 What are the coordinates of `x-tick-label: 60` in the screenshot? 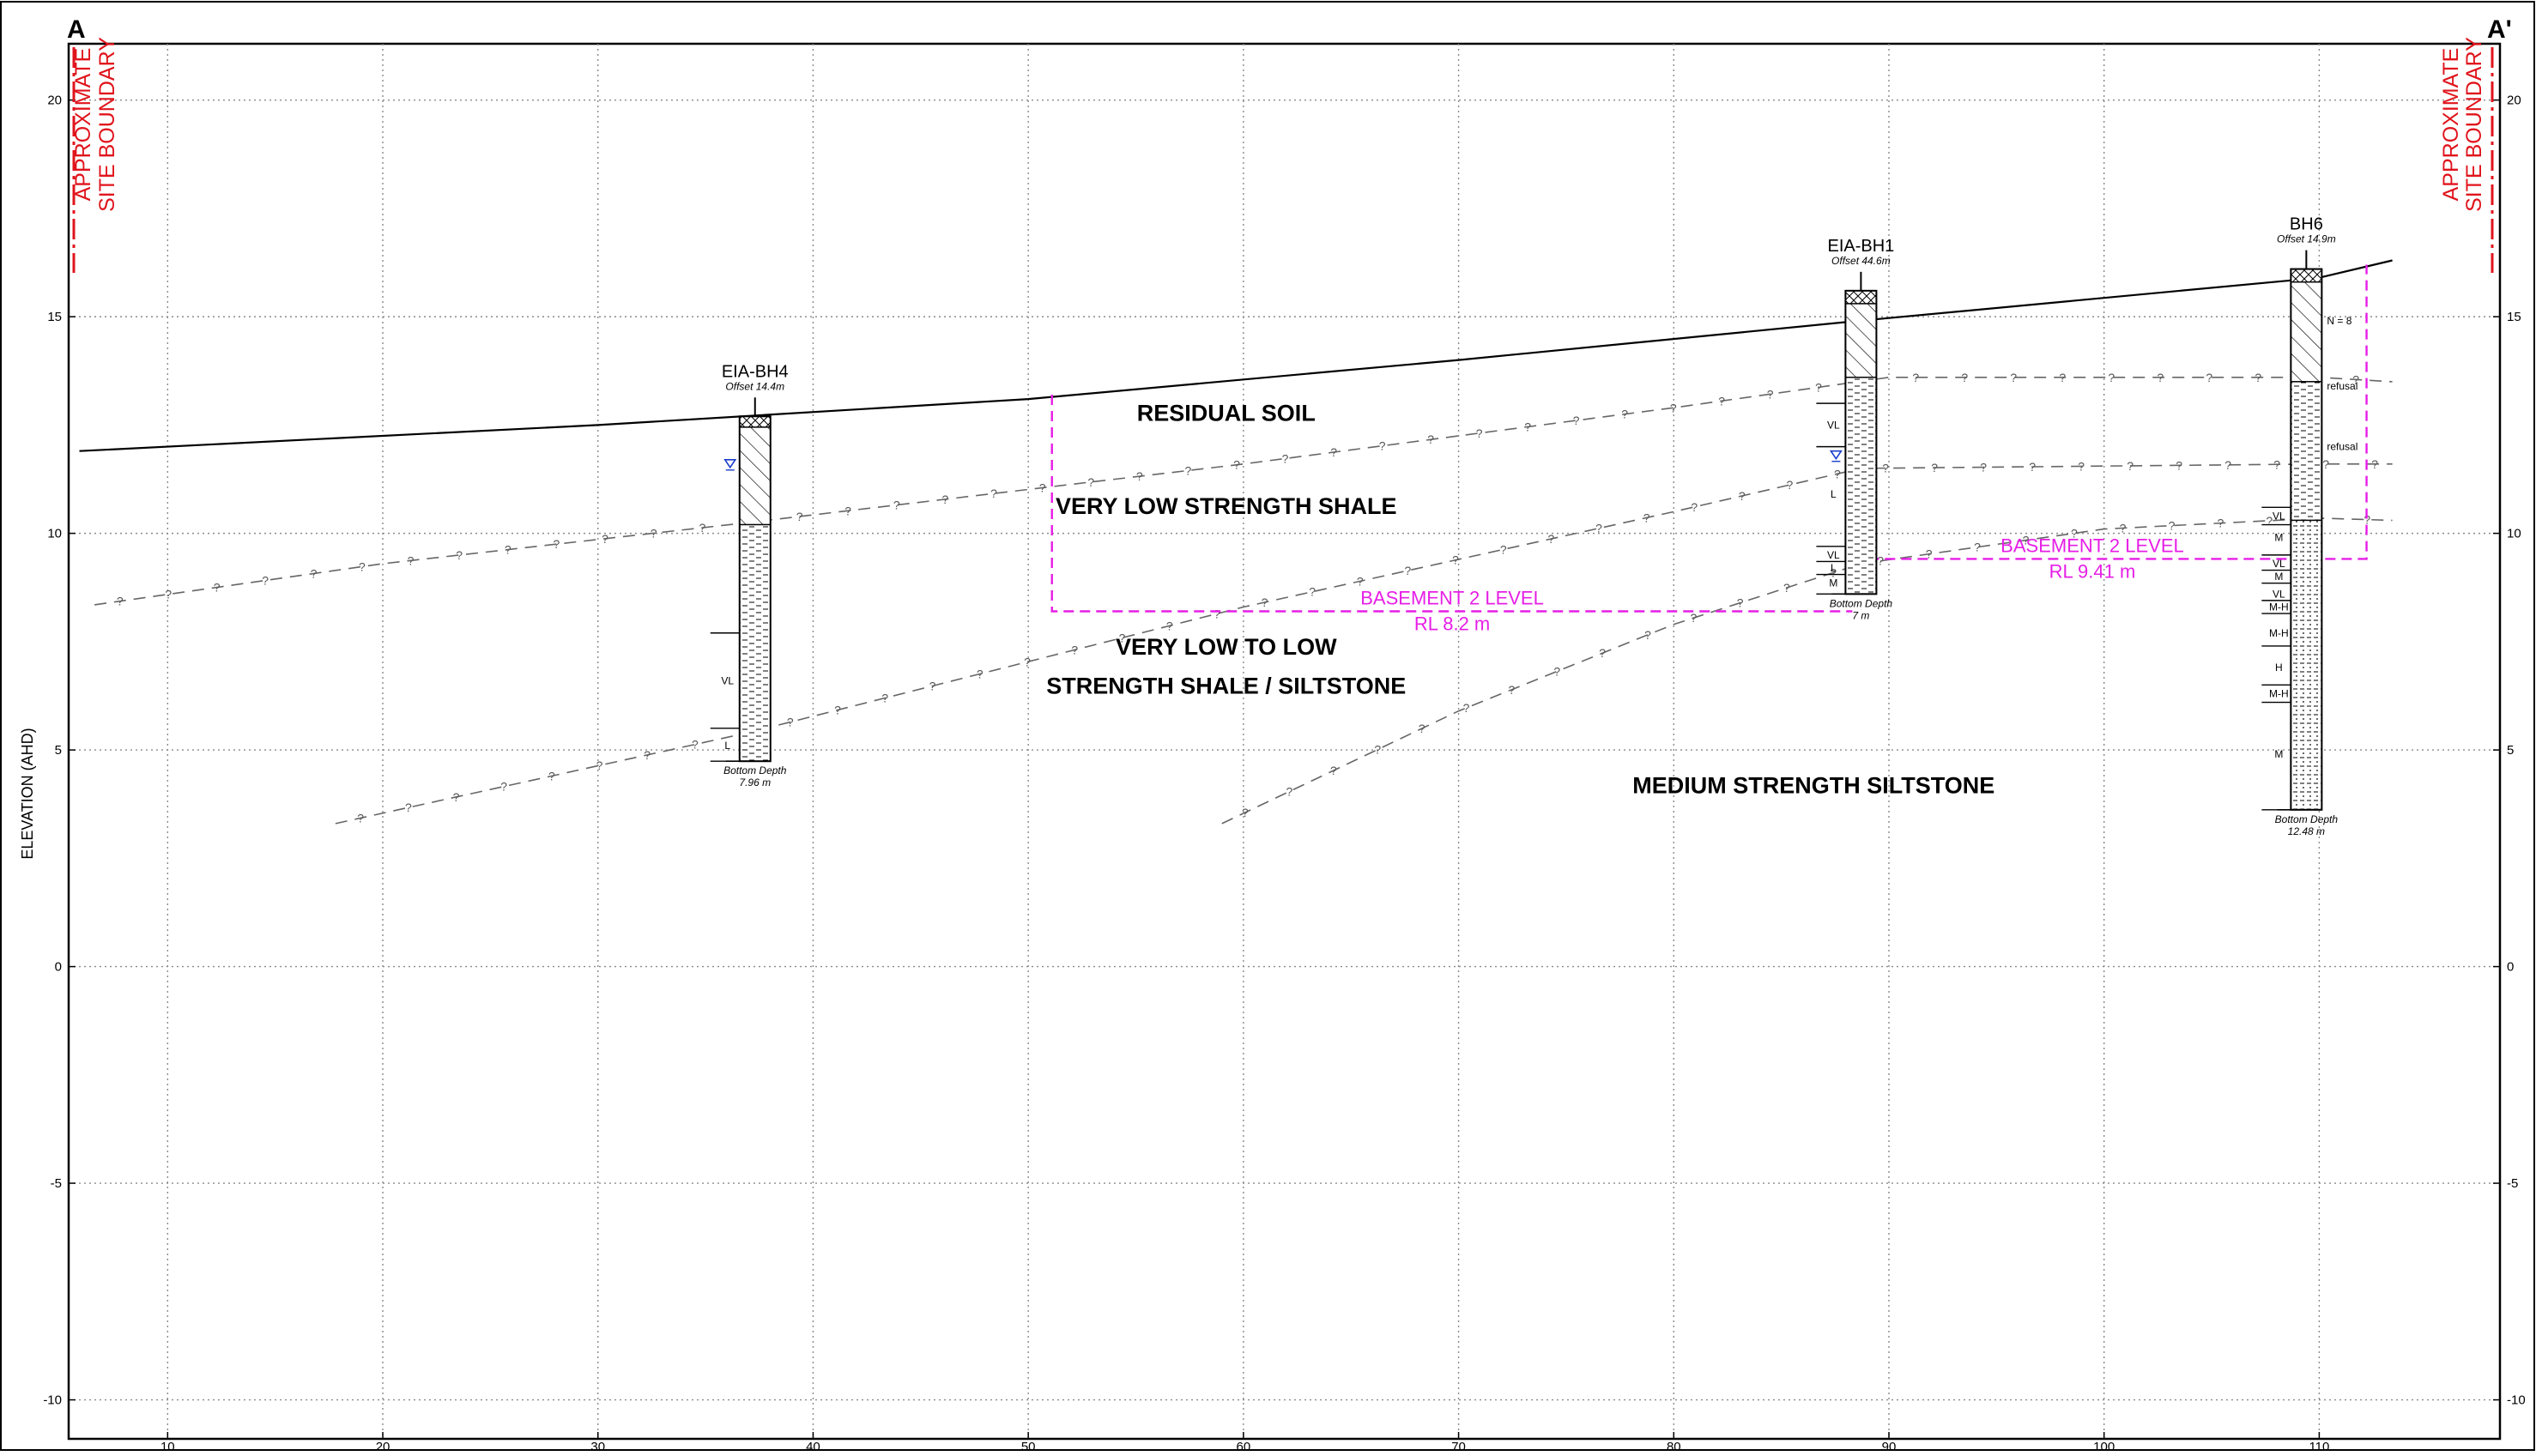 It's located at (1244, 1446).